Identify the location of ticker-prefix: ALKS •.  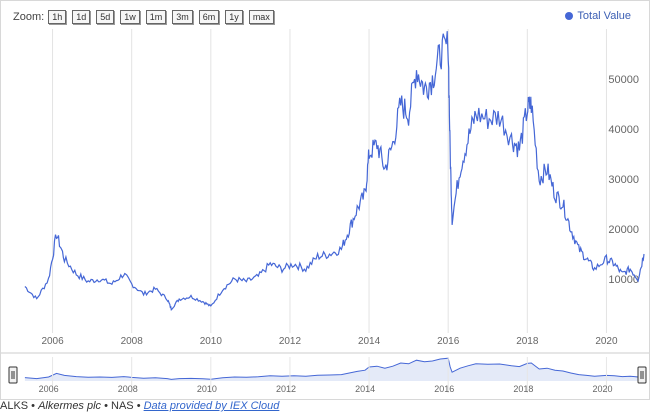
(19, 406).